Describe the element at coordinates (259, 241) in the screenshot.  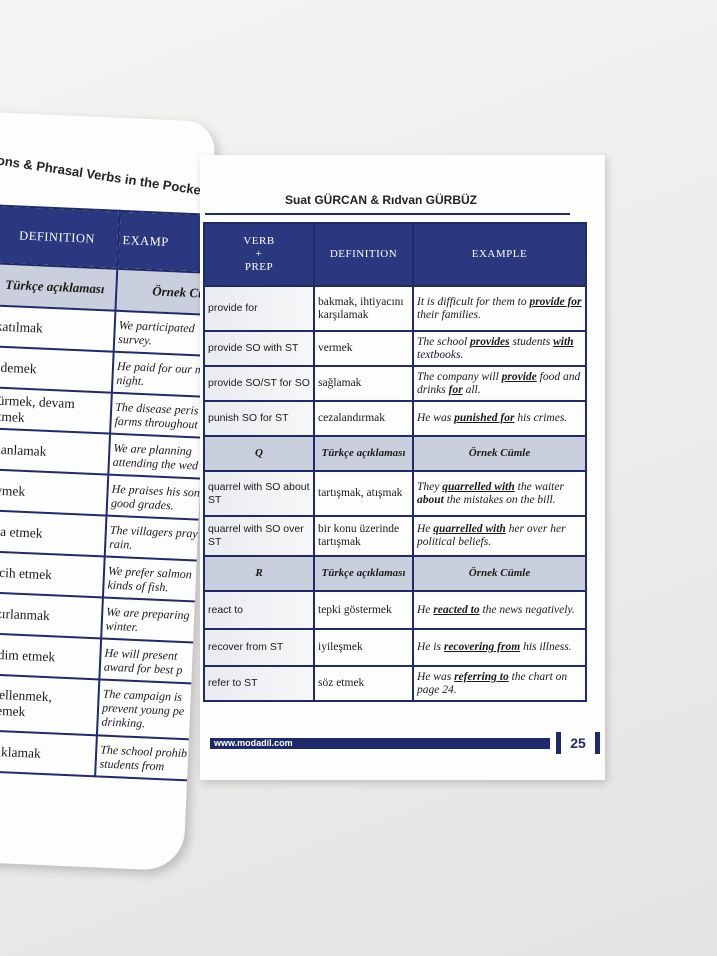
I see `text-line: VERB` at that location.